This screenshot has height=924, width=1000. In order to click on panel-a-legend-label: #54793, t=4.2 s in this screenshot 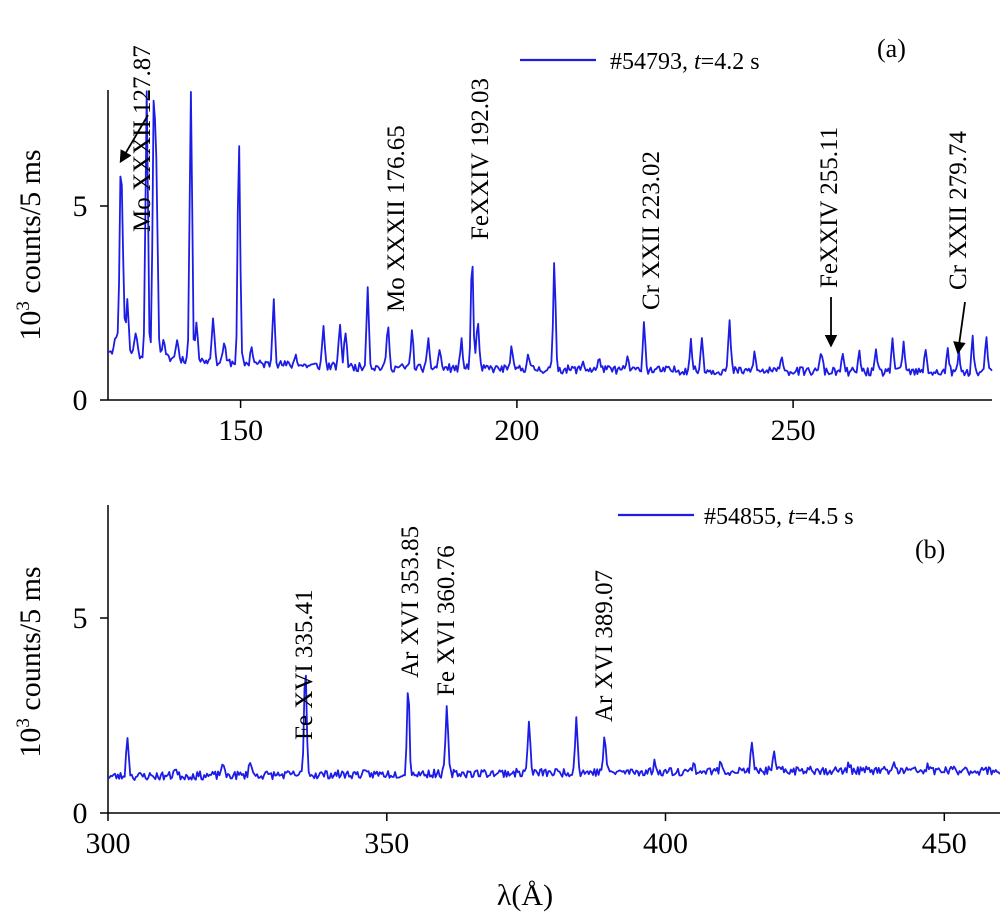, I will do `click(685, 62)`.